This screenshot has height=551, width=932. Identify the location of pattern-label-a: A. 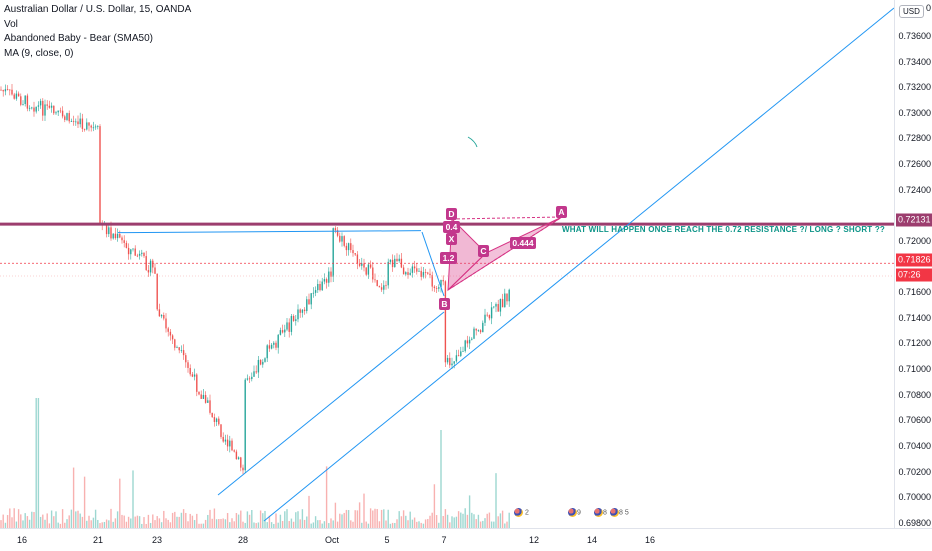
(561, 212).